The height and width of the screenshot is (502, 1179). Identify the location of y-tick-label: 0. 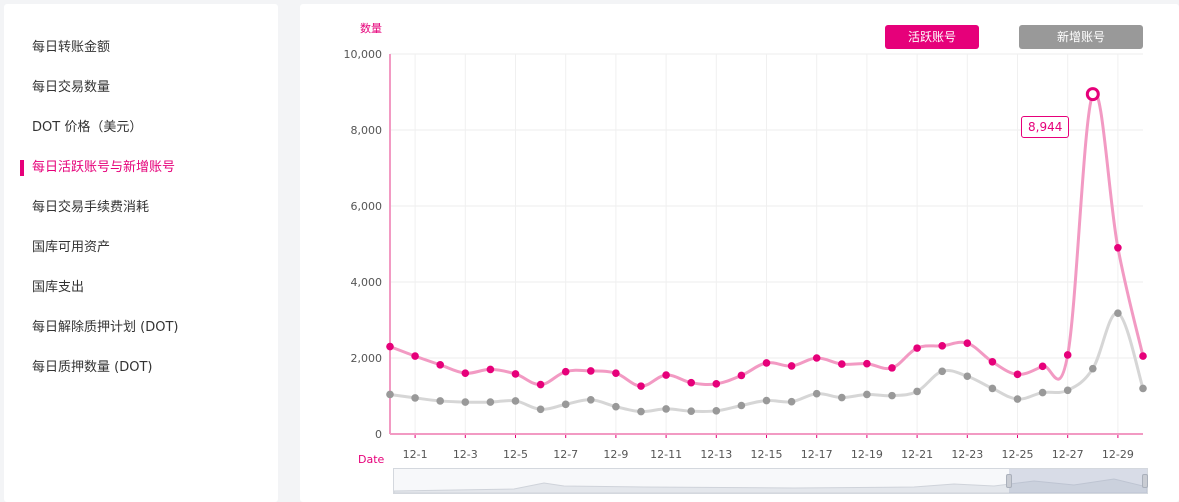
(378, 434).